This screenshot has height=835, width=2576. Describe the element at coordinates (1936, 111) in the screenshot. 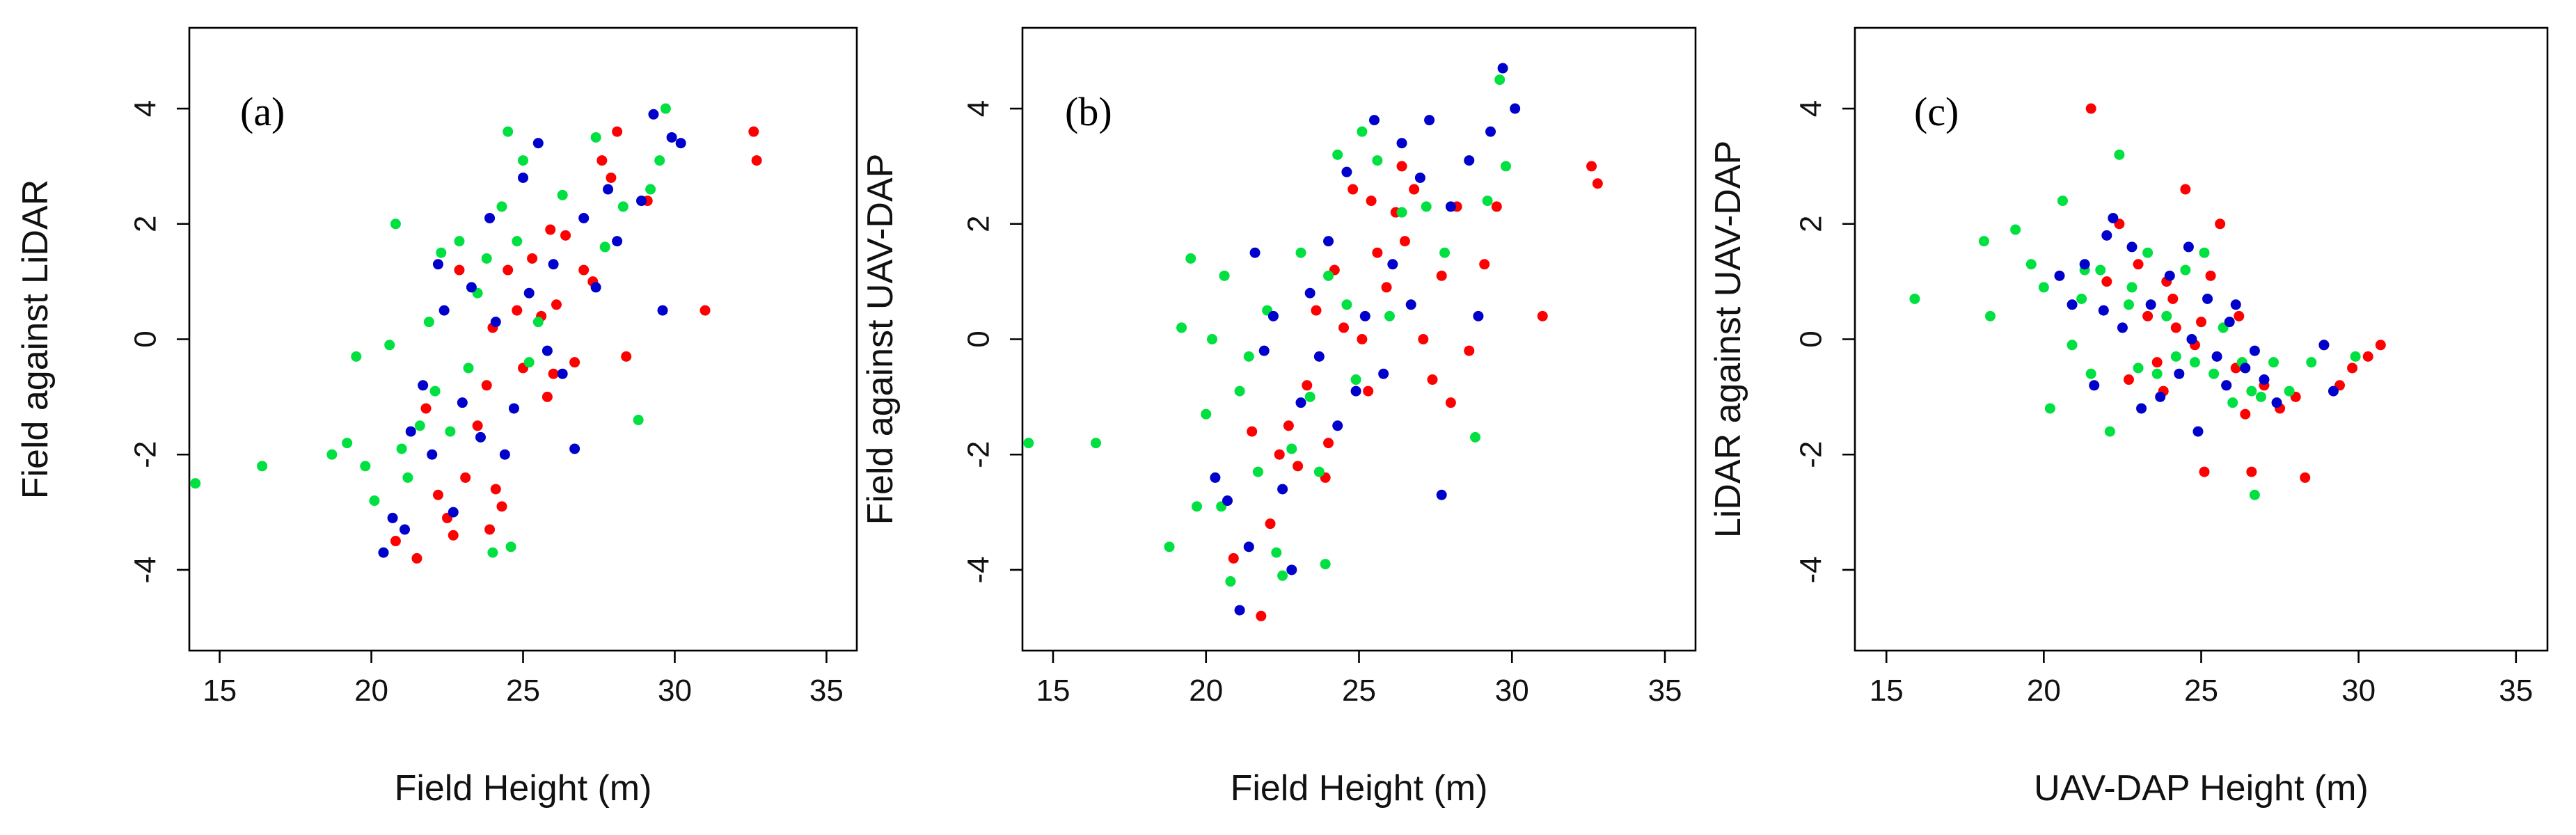

I see `panel-label: (c)` at that location.